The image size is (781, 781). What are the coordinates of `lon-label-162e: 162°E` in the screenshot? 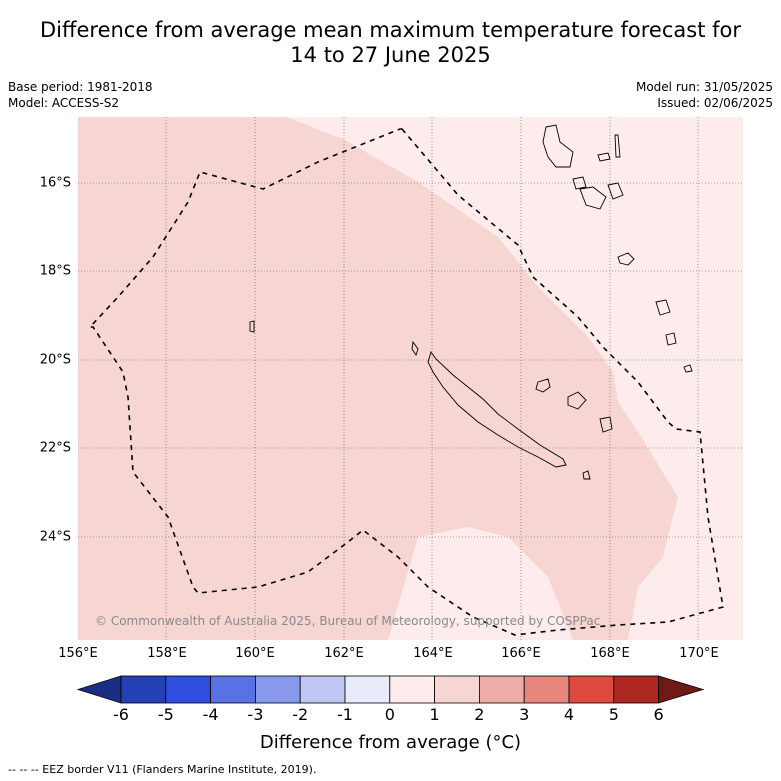 It's located at (344, 653).